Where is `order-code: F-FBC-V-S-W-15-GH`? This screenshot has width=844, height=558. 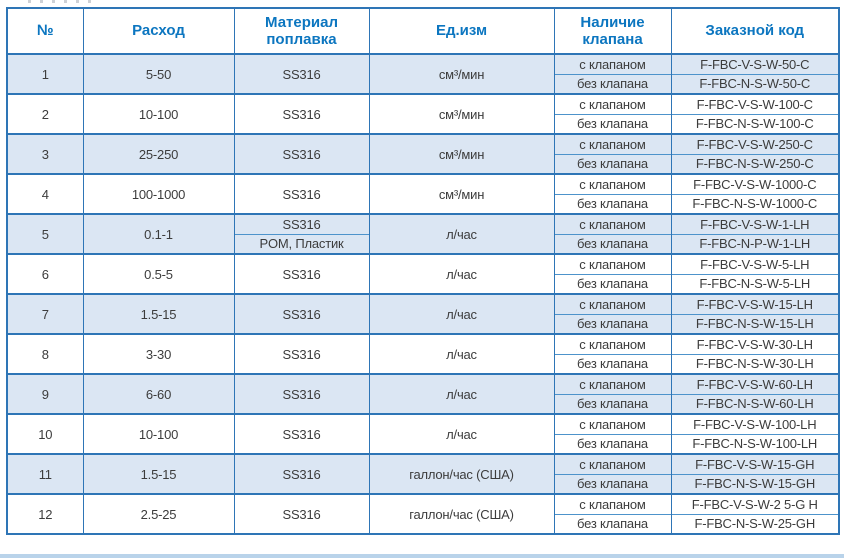 order-code: F-FBC-V-S-W-15-GH is located at coordinates (755, 463).